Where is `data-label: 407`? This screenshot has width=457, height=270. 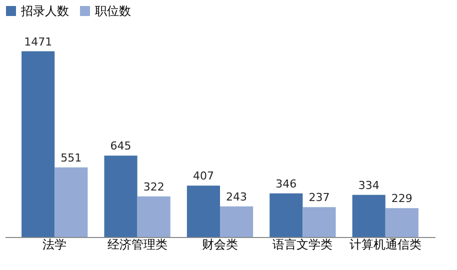
data-label: 407 is located at coordinates (203, 176).